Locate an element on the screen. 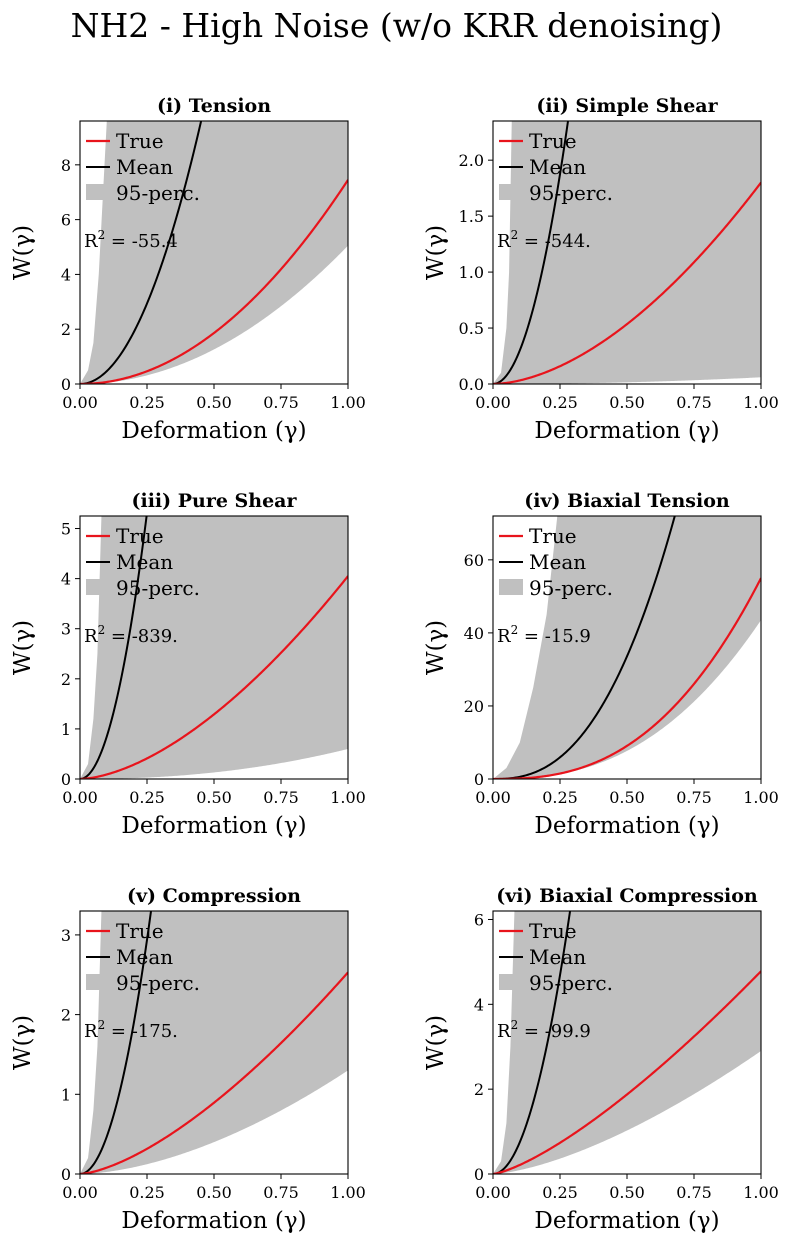 The image size is (793, 1248). subplot-title: (ii) Simple Shear is located at coordinates (627, 106).